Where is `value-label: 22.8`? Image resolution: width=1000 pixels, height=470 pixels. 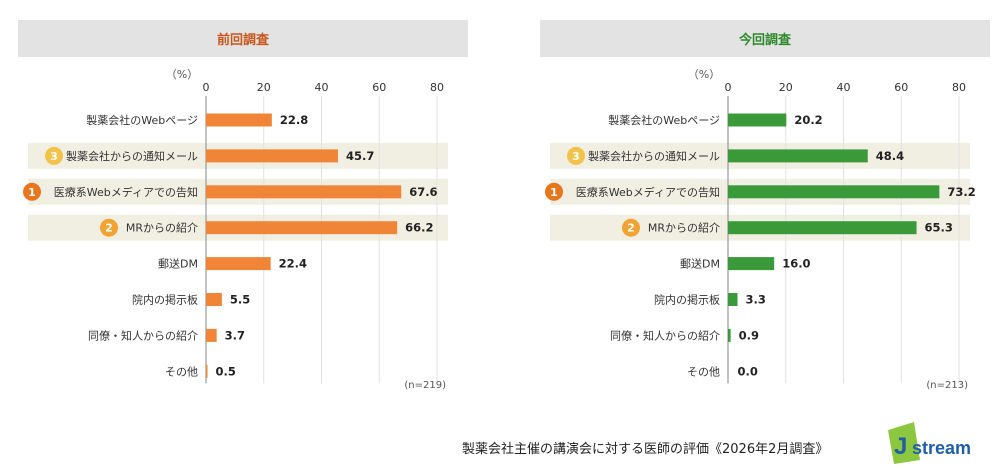
value-label: 22.8 is located at coordinates (294, 120).